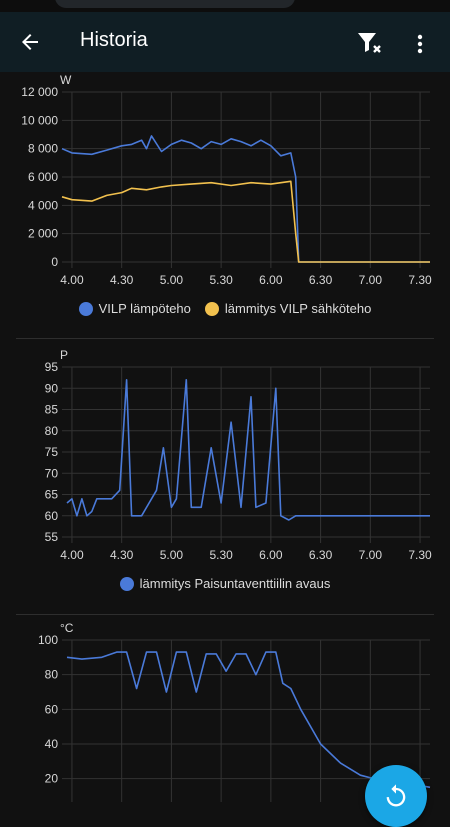 The height and width of the screenshot is (827, 450). Describe the element at coordinates (52, 473) in the screenshot. I see `y-tick-label: 70` at that location.